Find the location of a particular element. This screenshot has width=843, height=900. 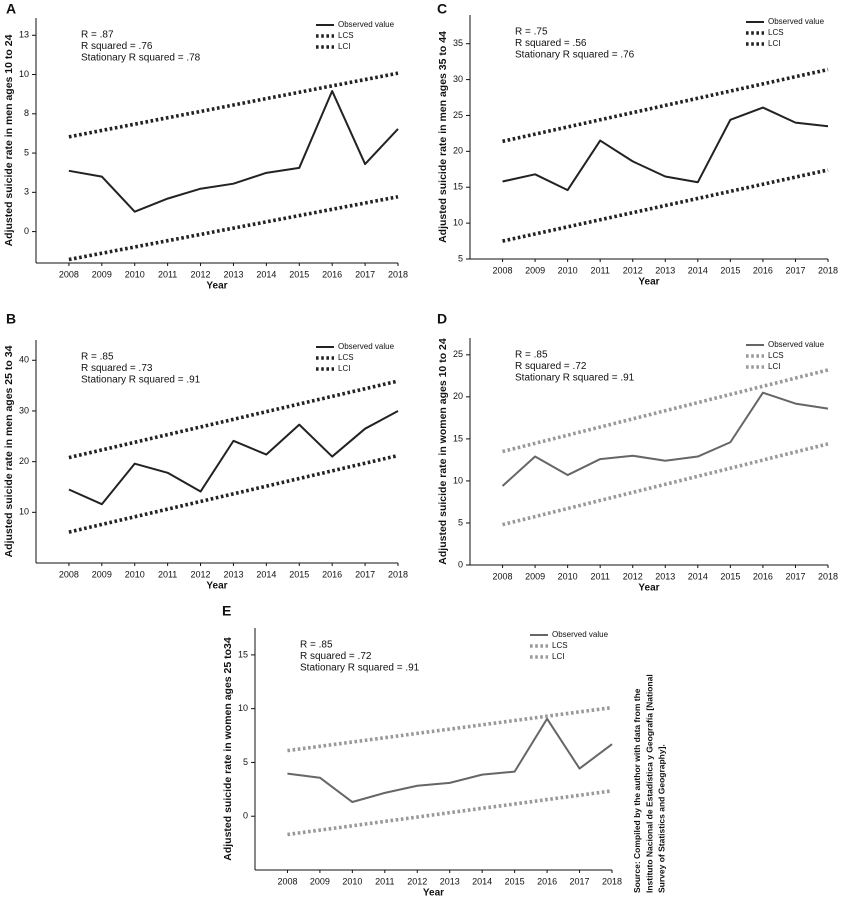

panel-letter: C is located at coordinates (442, 9).